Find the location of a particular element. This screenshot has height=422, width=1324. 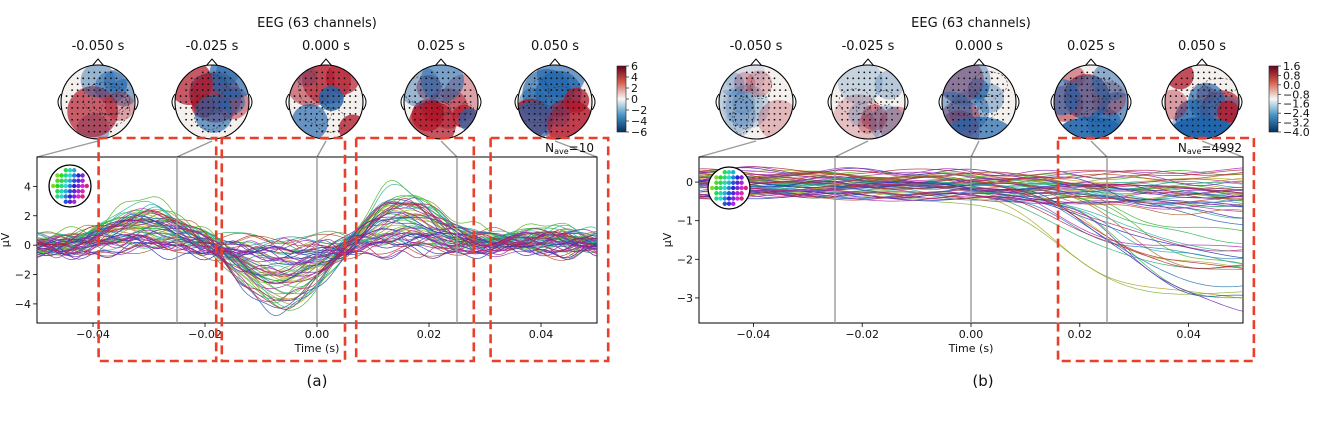

topomap-ear is located at coordinates (829, 102).